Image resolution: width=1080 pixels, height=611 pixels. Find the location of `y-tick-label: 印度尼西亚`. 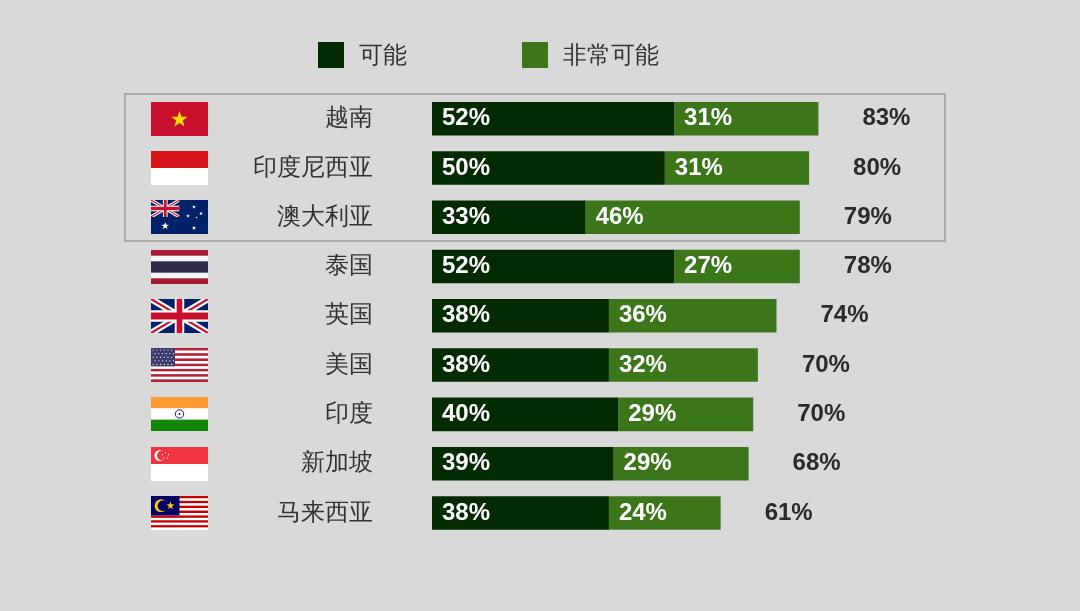

y-tick-label: 印度尼西亚 is located at coordinates (313, 166).